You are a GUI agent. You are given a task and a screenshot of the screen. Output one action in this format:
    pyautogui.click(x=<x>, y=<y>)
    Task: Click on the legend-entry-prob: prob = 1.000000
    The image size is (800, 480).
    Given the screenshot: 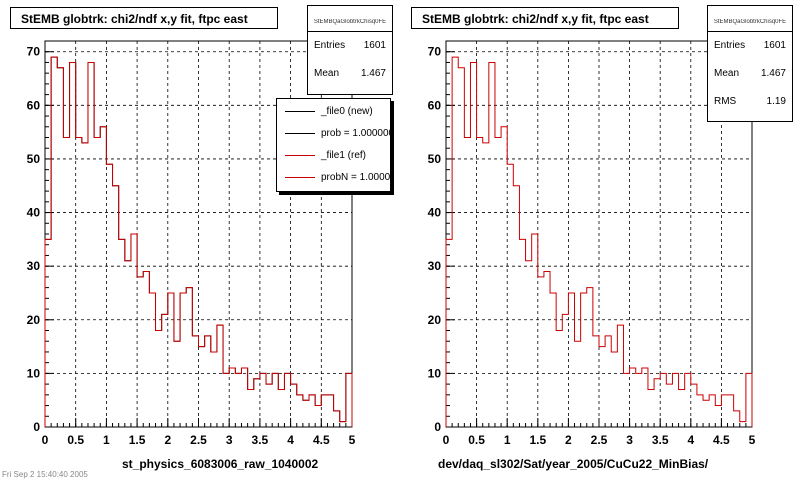 What is the action you would take?
    pyautogui.click(x=333, y=134)
    